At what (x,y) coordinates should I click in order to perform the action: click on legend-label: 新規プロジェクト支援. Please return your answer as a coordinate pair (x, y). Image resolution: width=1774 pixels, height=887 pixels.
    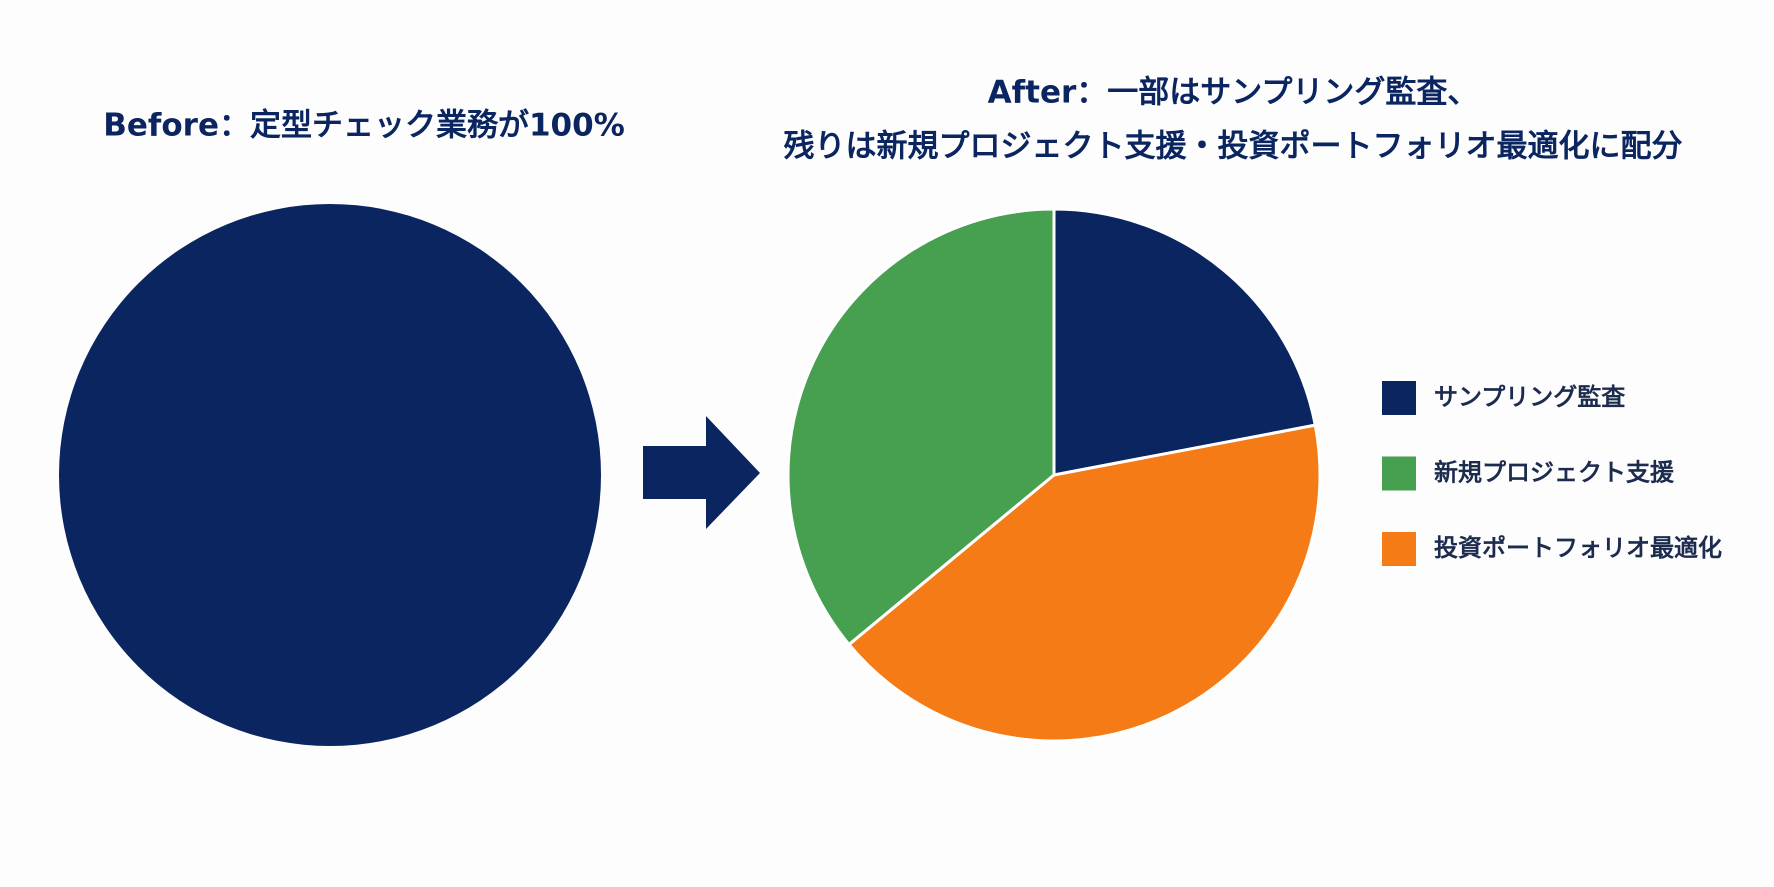
    Looking at the image, I should click on (1554, 473).